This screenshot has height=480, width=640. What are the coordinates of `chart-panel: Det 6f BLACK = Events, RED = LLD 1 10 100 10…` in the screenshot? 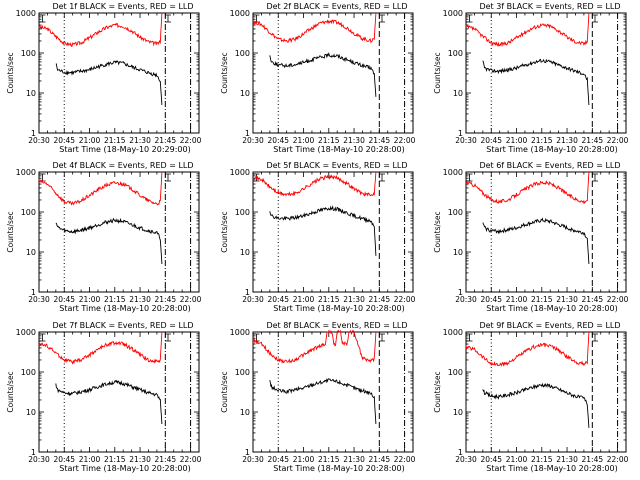 It's located at (531, 237).